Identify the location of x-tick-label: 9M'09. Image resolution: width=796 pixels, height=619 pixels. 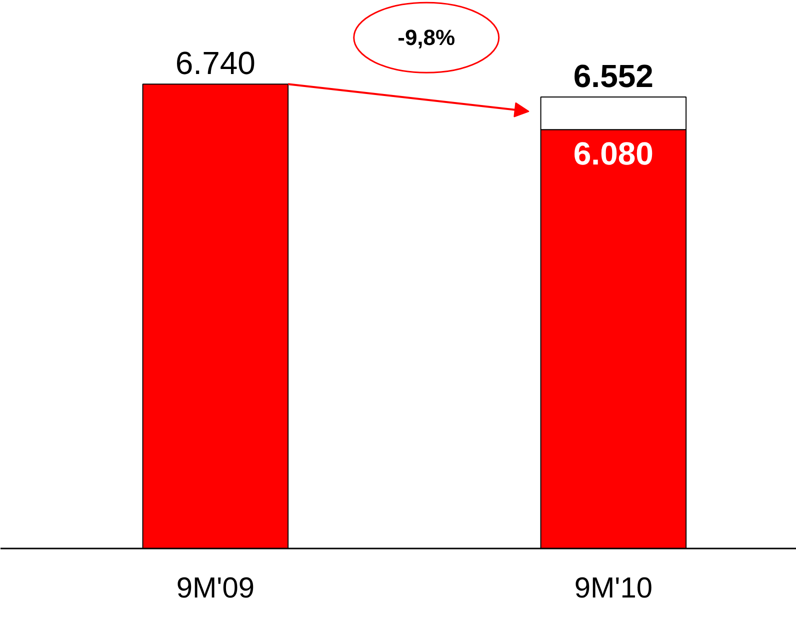
(215, 588).